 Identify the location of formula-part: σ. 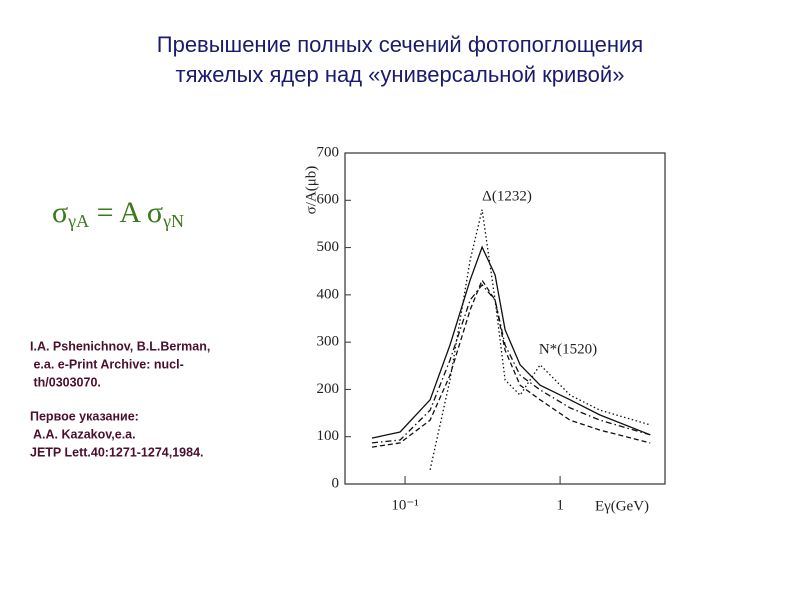
(60, 212).